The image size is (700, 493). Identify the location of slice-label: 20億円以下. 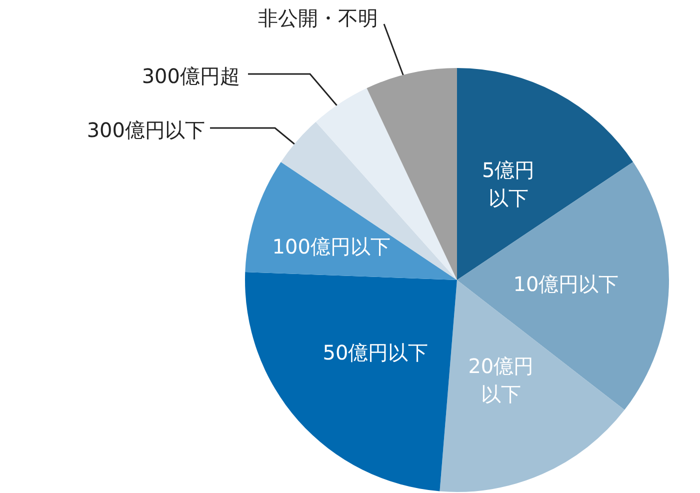
(501, 380).